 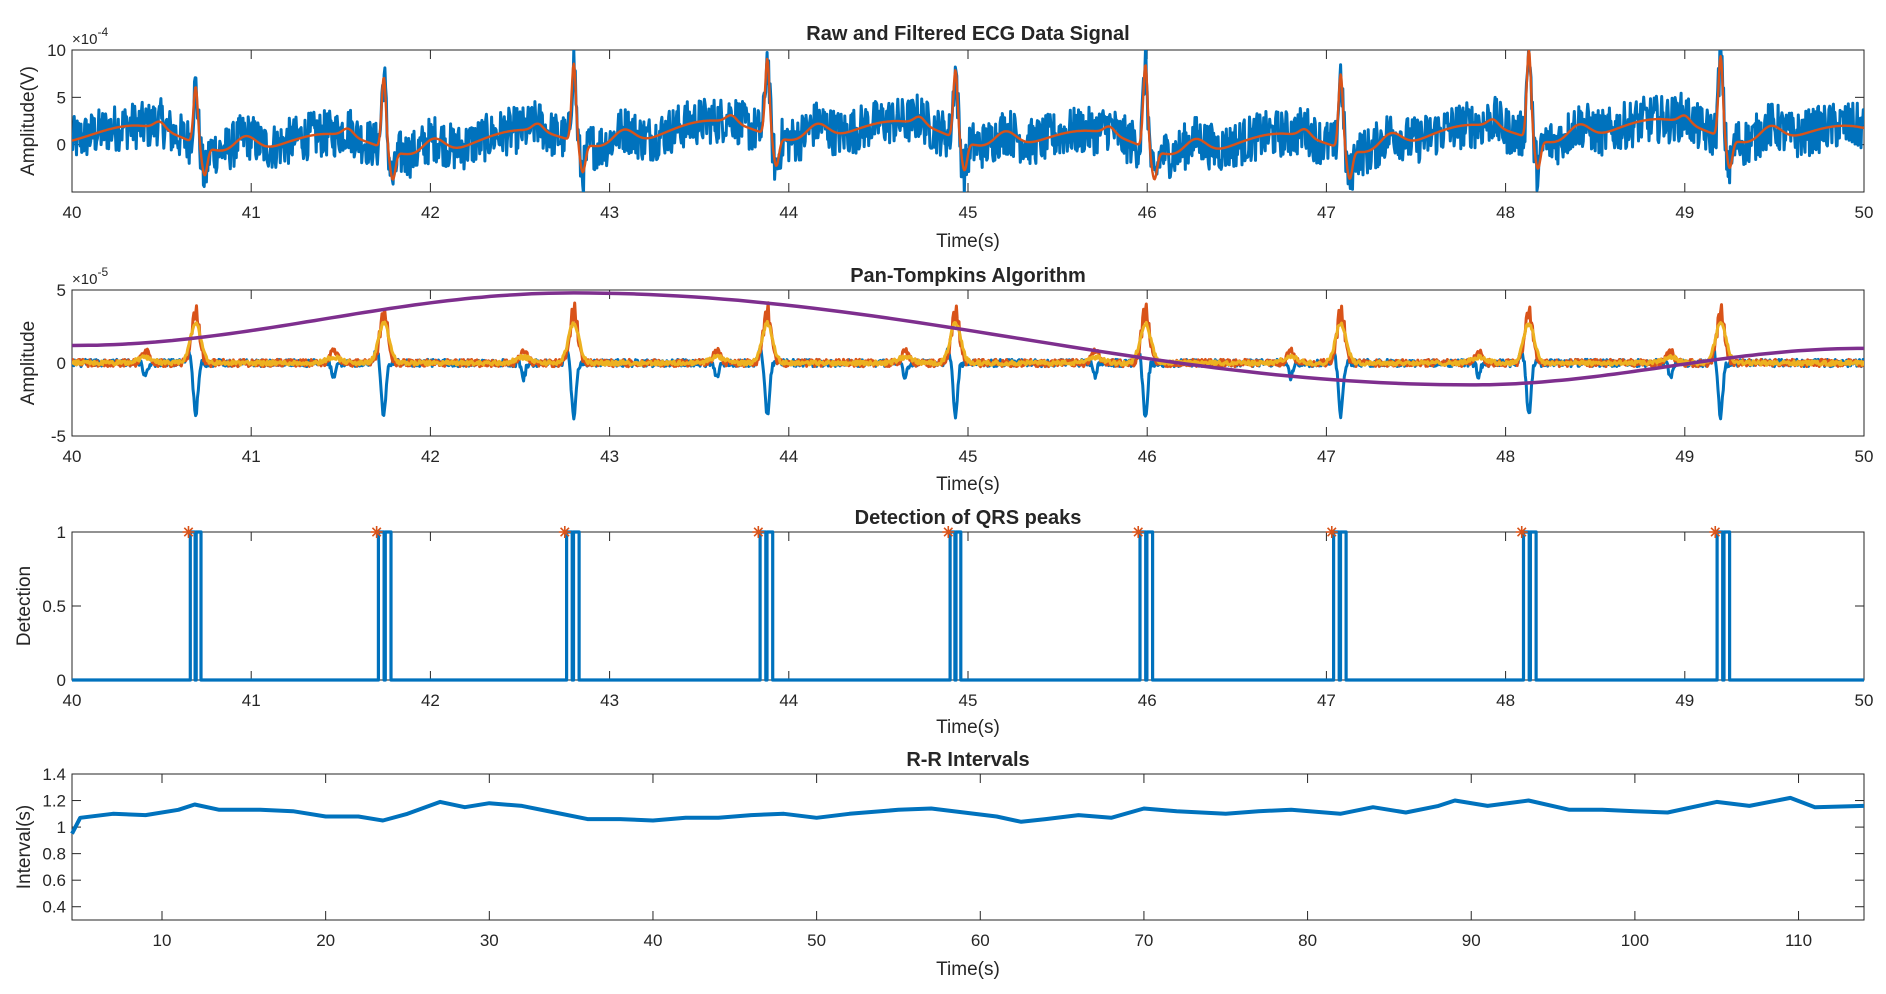 I want to click on y-exponent-label: ×10⁻⁴, so click(x=90, y=36).